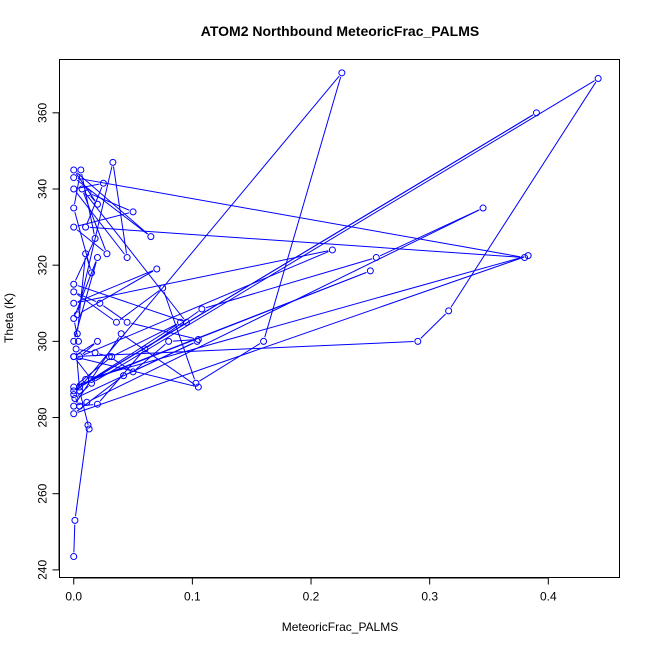 This screenshot has height=650, width=650. Describe the element at coordinates (311, 597) in the screenshot. I see `x-tick-label: 0.2` at that location.